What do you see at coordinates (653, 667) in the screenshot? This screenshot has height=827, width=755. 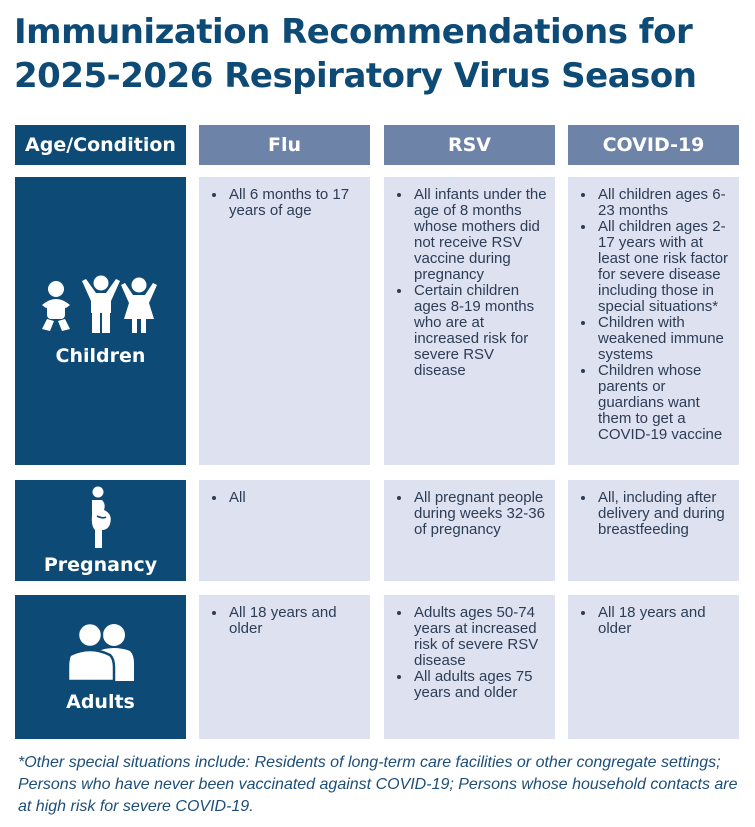 I see `cell-adults-covid: All 18 years and older` at bounding box center [653, 667].